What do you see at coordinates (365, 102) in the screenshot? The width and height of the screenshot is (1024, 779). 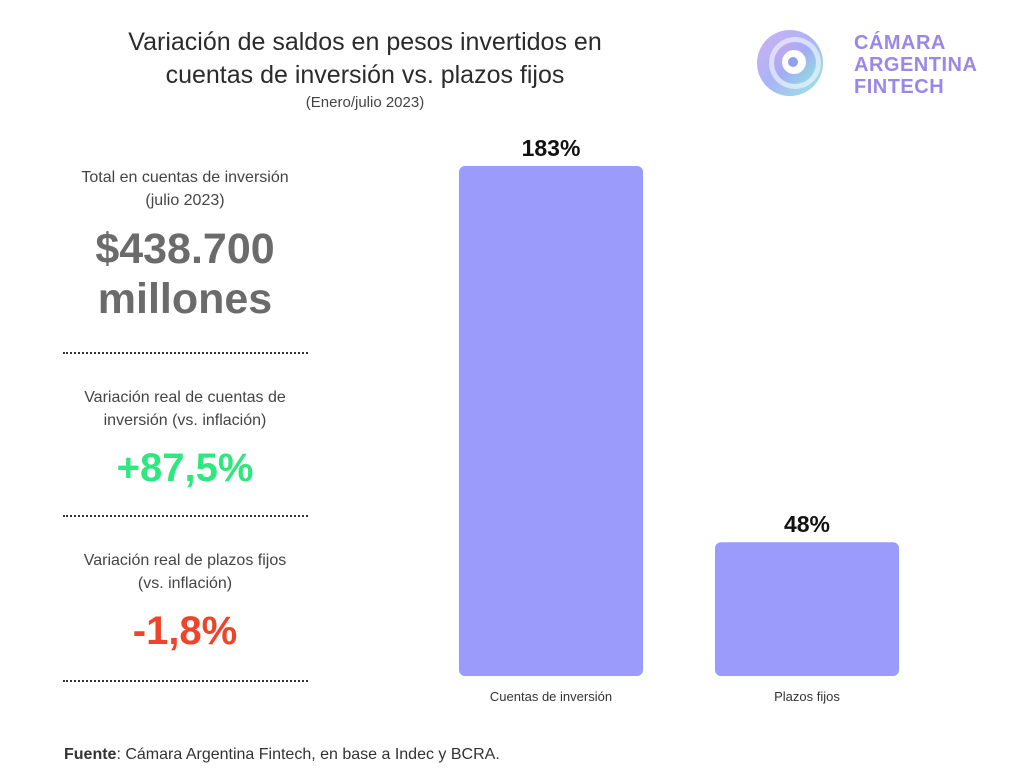 I see `chart-subtitle: (Enero/julio 2023)` at bounding box center [365, 102].